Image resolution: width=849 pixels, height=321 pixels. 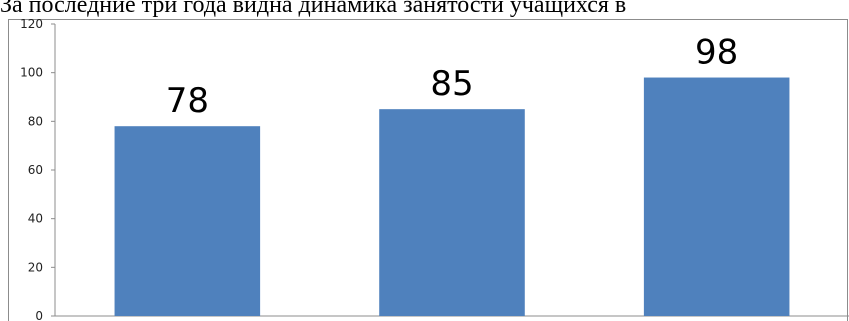 What do you see at coordinates (31, 24) in the screenshot?
I see `y-tick-label: 120` at bounding box center [31, 24].